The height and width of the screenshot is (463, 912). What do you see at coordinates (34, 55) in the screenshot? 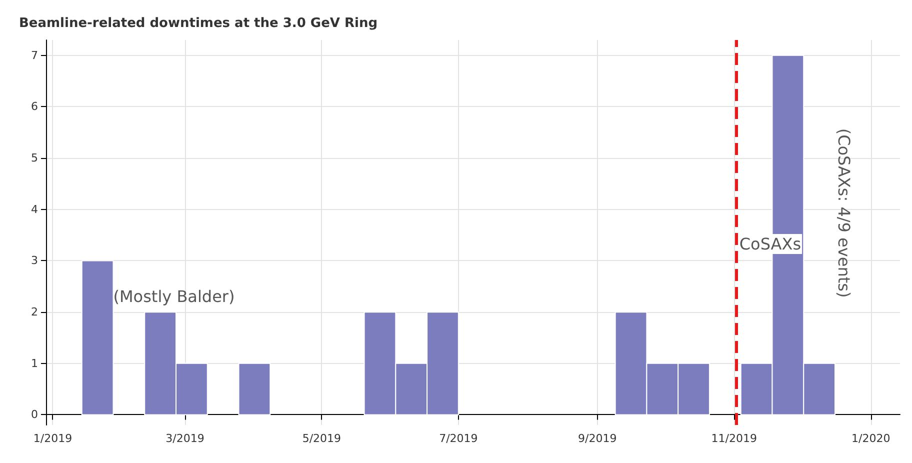
I see `y-tick-label: 7` at bounding box center [34, 55].